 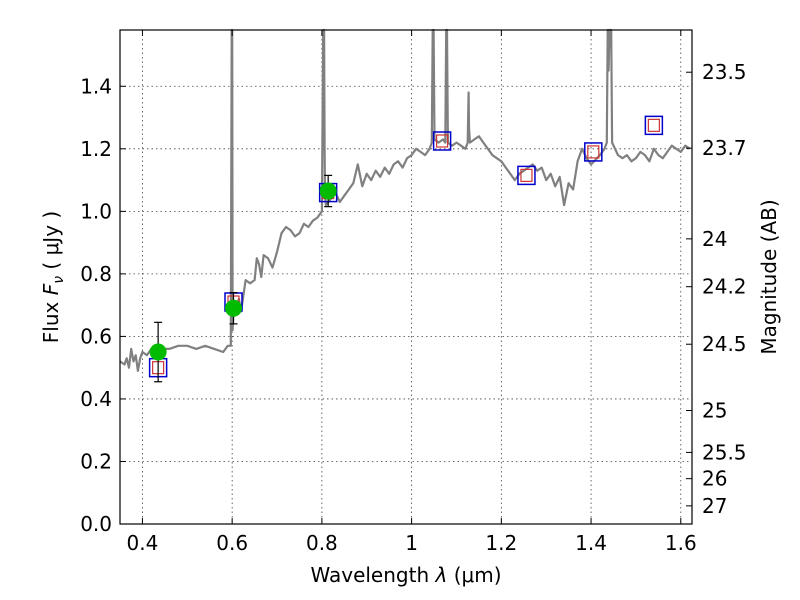 What do you see at coordinates (96, 524) in the screenshot?
I see `y-tick-label: 0.0` at bounding box center [96, 524].